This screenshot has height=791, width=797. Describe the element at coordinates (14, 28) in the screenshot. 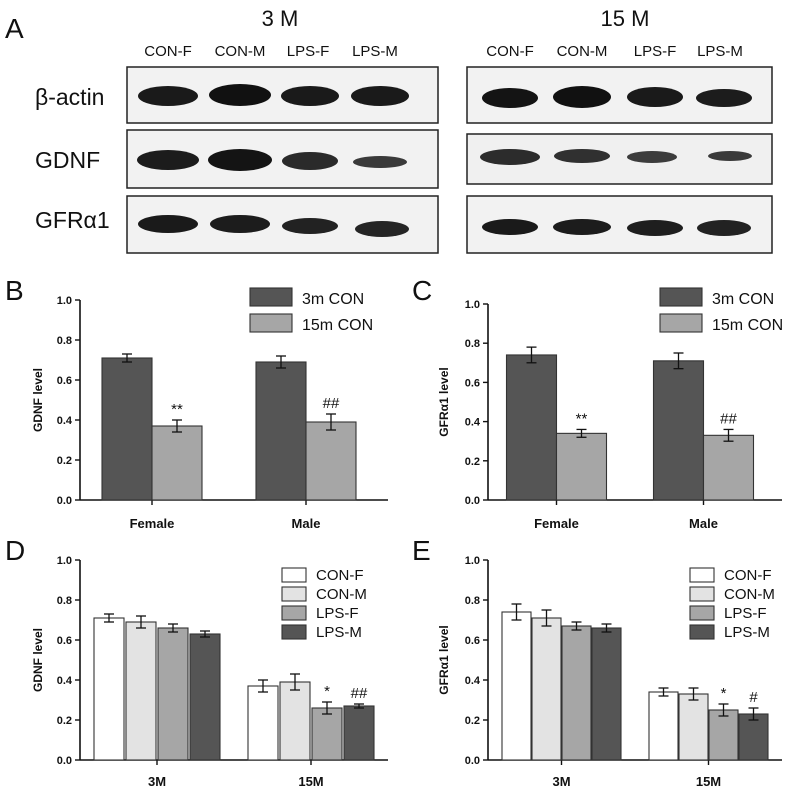

I see `panel-letter-a: A` at that location.